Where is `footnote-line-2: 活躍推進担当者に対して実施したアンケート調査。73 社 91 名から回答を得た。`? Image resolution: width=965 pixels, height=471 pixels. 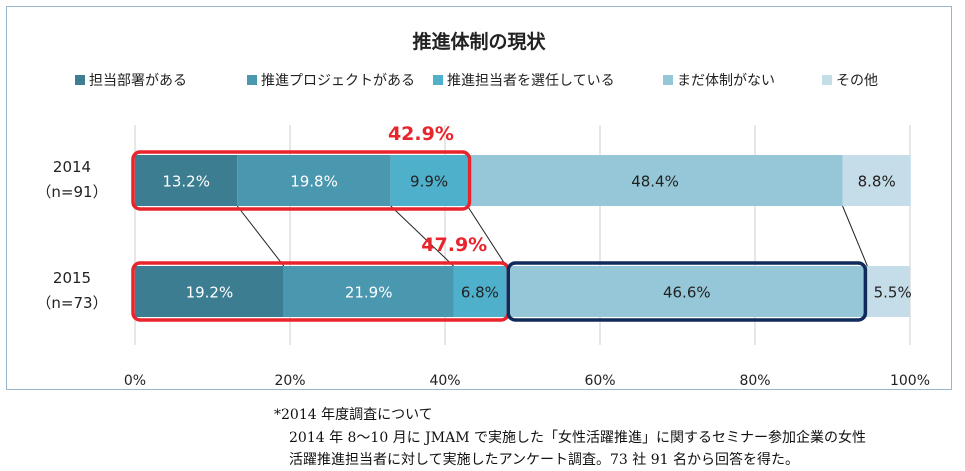
footnote-line-2: 活躍推進担当者に対して実施したアンケート調査。73 社 91 名から回答を得た。 is located at coordinates (544, 460).